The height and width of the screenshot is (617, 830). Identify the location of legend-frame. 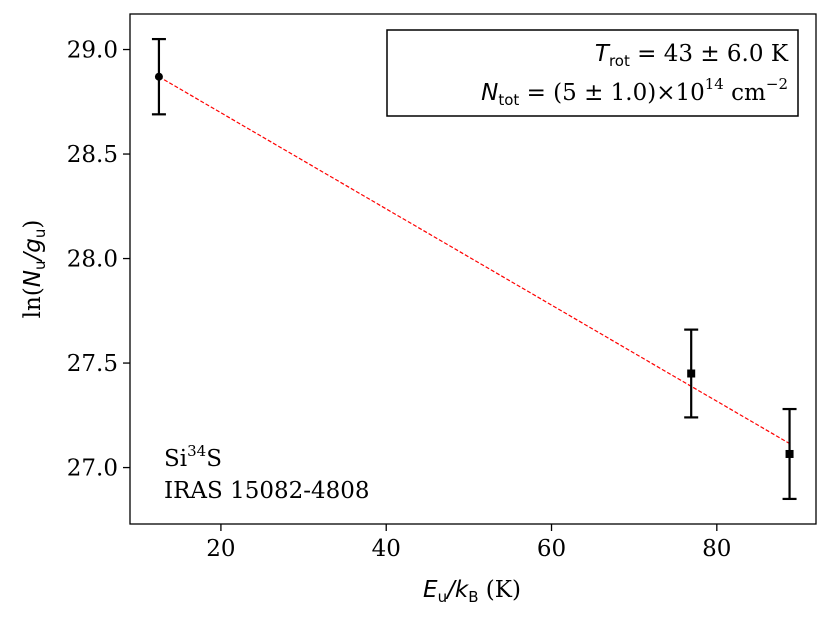
(592, 73).